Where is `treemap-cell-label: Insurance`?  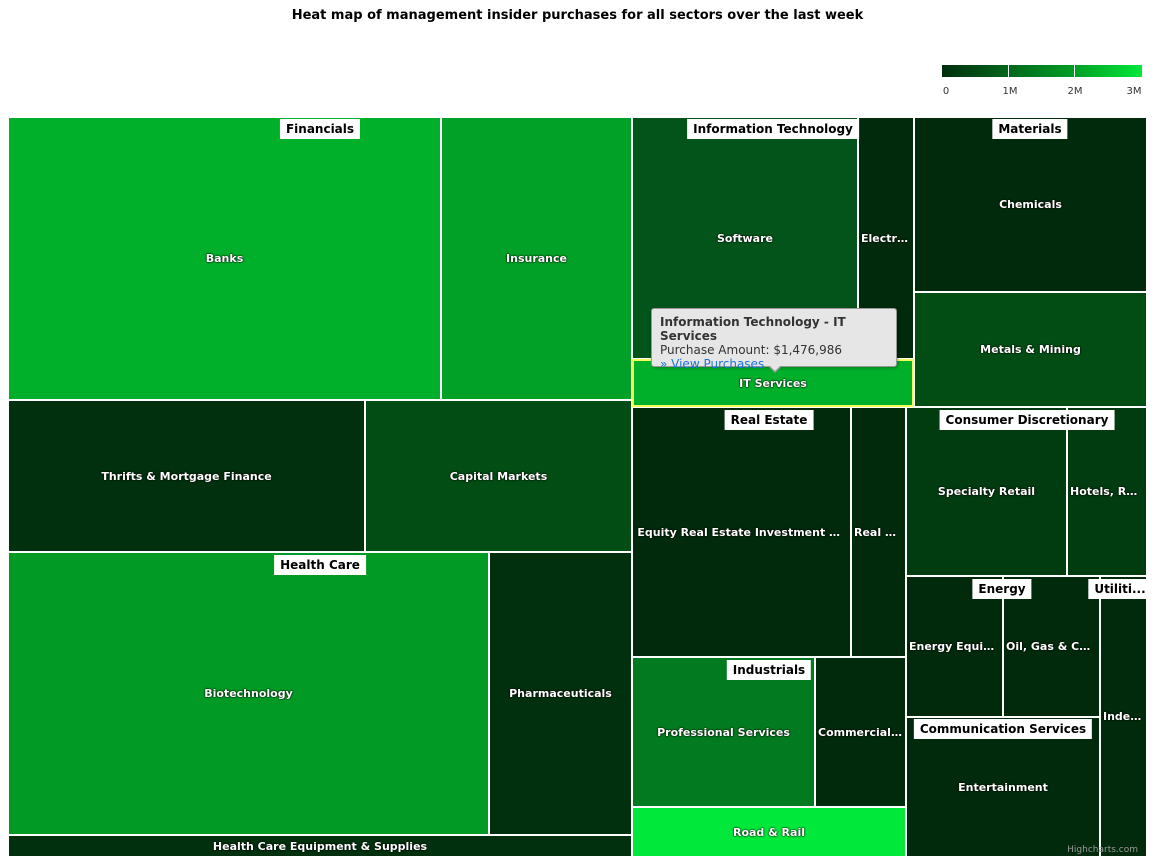
treemap-cell-label: Insurance is located at coordinates (536, 258).